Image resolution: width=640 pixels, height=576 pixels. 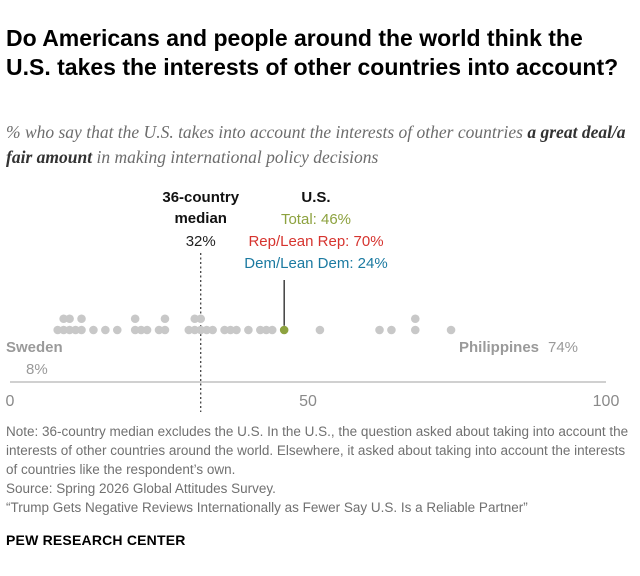 I want to click on subtitle-bold: a great deal/a fair amount, so click(x=316, y=144).